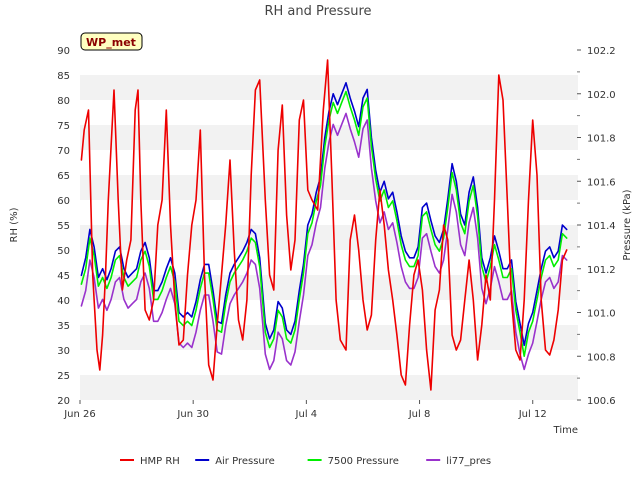 The height and width of the screenshot is (480, 640). What do you see at coordinates (317, 11) in the screenshot?
I see `chart-title: RH and Pressure` at bounding box center [317, 11].